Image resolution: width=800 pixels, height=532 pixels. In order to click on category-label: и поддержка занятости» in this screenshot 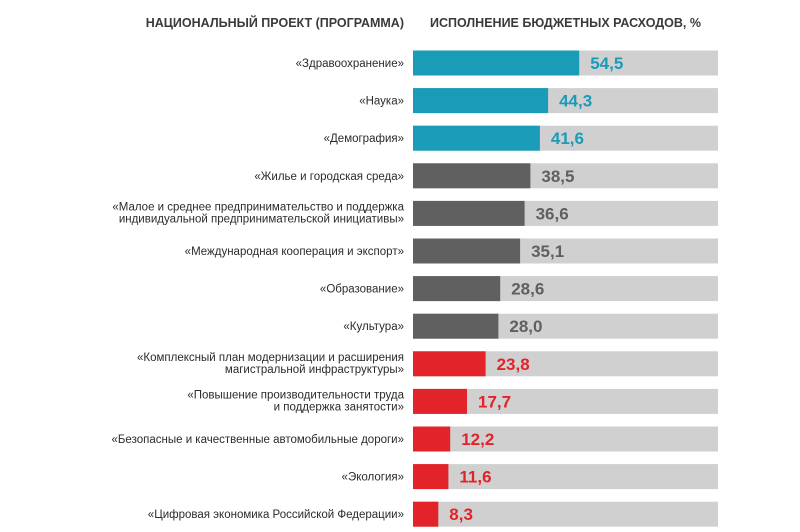, I will do `click(339, 407)`.